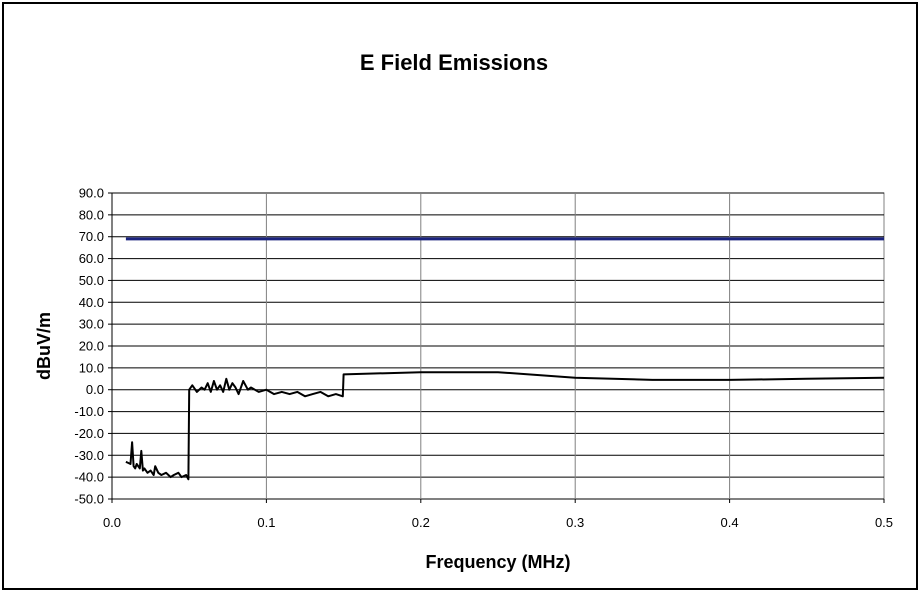 The width and height of the screenshot is (922, 595). I want to click on x-tick-labels: 0.0 0.1 0.2 0.3 0.4 0.5, so click(498, 522).